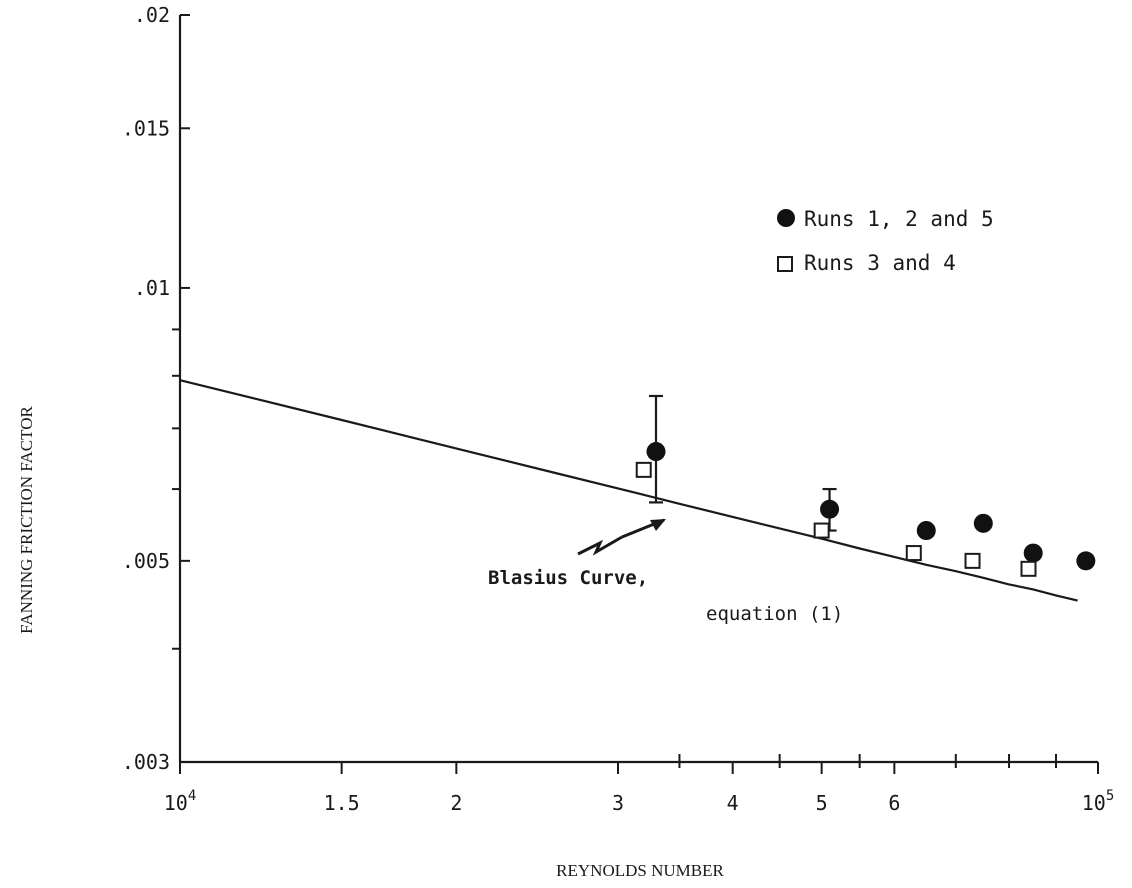 The width and height of the screenshot is (1132, 888). What do you see at coordinates (786, 218) in the screenshot?
I see `legend-circle-icon` at bounding box center [786, 218].